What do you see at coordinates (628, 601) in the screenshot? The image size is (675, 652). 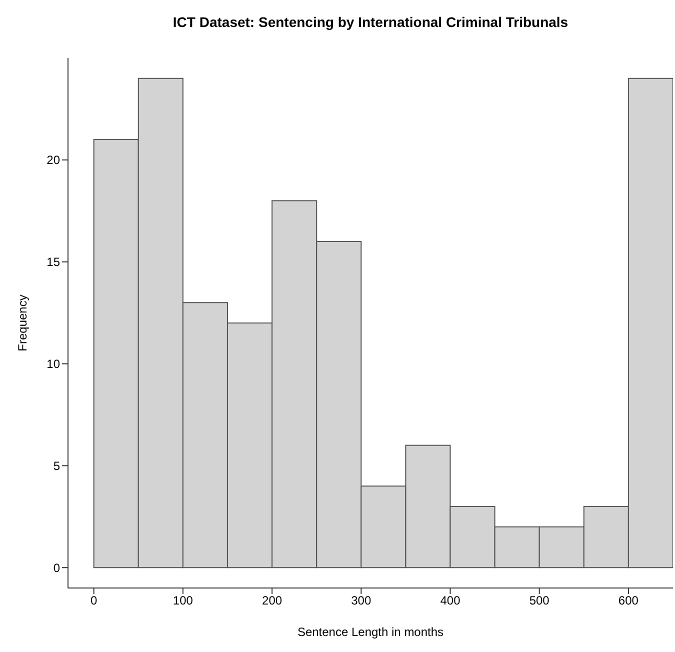 I see `x-tick-label: 600` at bounding box center [628, 601].